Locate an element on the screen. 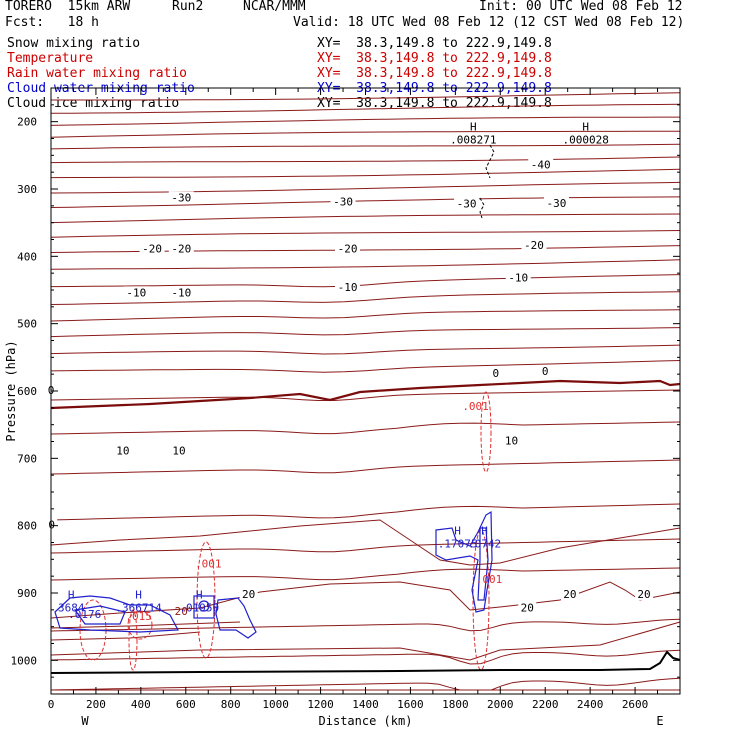  org-label: NCAR/MMM is located at coordinates (274, 7).